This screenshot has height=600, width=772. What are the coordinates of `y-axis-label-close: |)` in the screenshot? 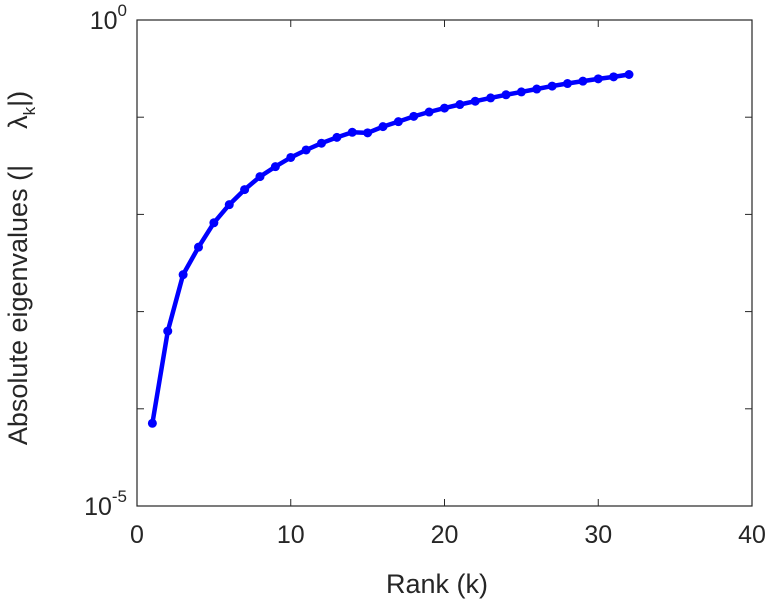 It's located at (18, 99).